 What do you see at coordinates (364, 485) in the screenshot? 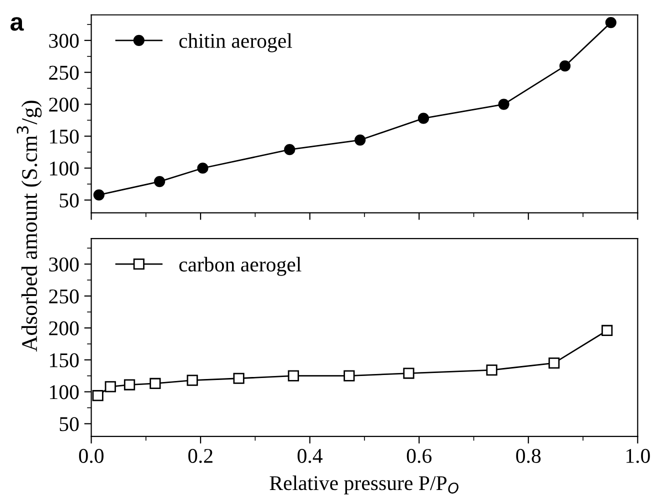
I see `x-axis-title: Relative pressure P/P$_{O}$` at bounding box center [364, 485].